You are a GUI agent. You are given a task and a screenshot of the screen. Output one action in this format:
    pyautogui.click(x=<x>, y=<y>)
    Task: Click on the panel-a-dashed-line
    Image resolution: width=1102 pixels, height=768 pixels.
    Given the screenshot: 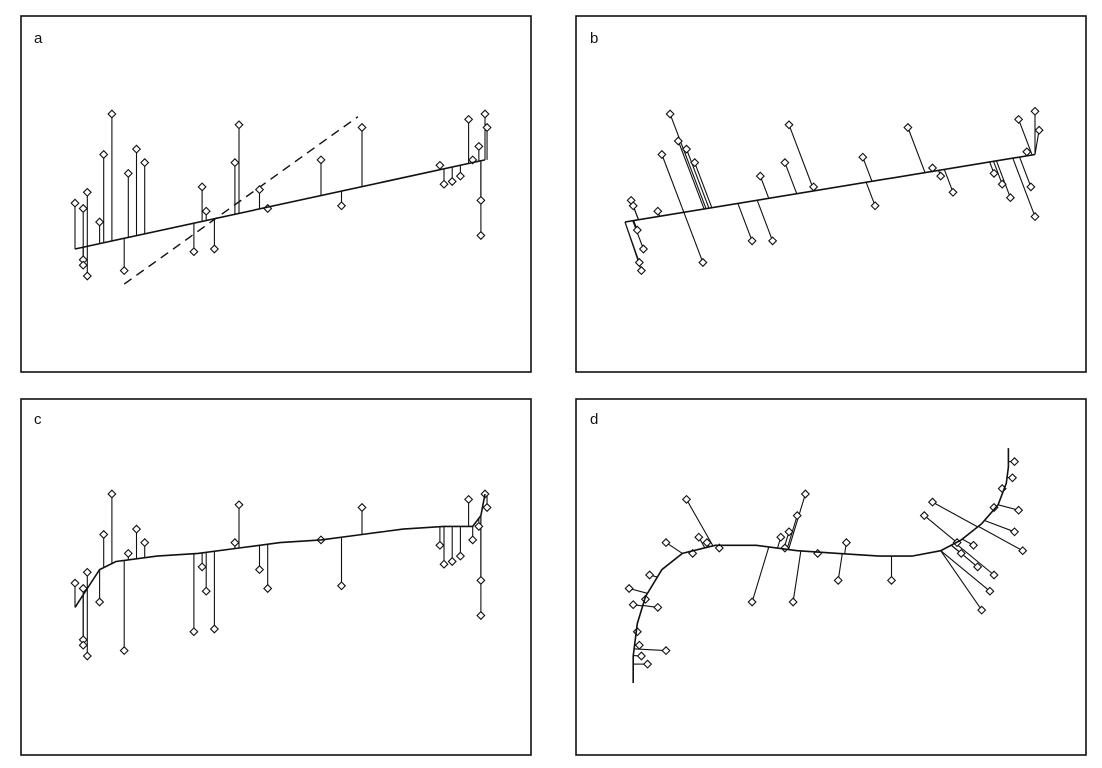 What is the action you would take?
    pyautogui.click(x=241, y=200)
    